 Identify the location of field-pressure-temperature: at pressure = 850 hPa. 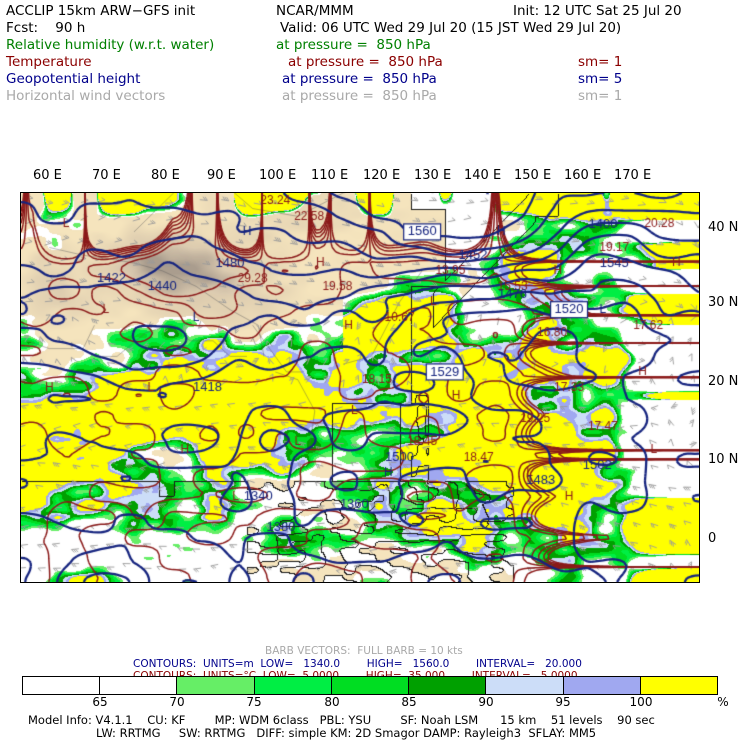
(365, 62).